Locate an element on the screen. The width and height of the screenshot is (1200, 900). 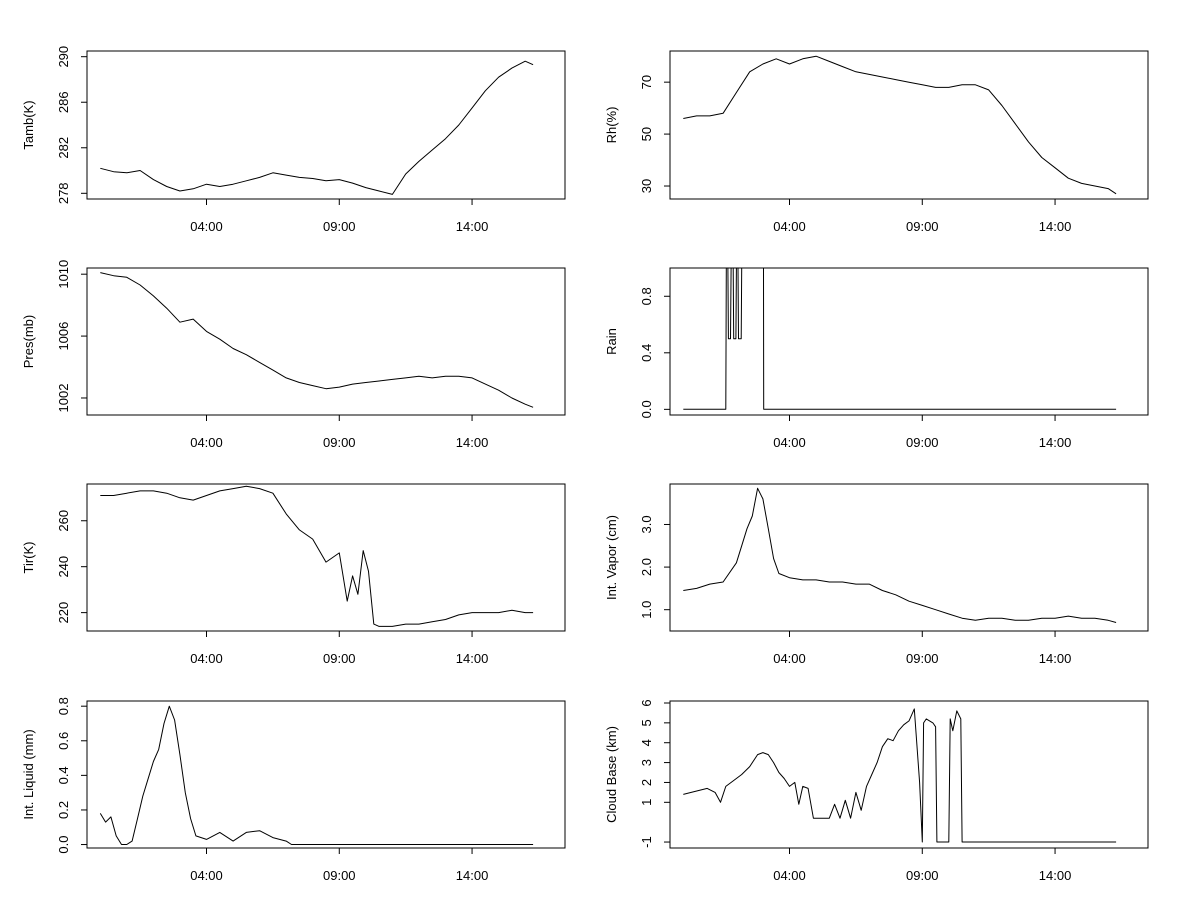
y-axis-label: Int. Vapor (cm) is located at coordinates (611, 557).